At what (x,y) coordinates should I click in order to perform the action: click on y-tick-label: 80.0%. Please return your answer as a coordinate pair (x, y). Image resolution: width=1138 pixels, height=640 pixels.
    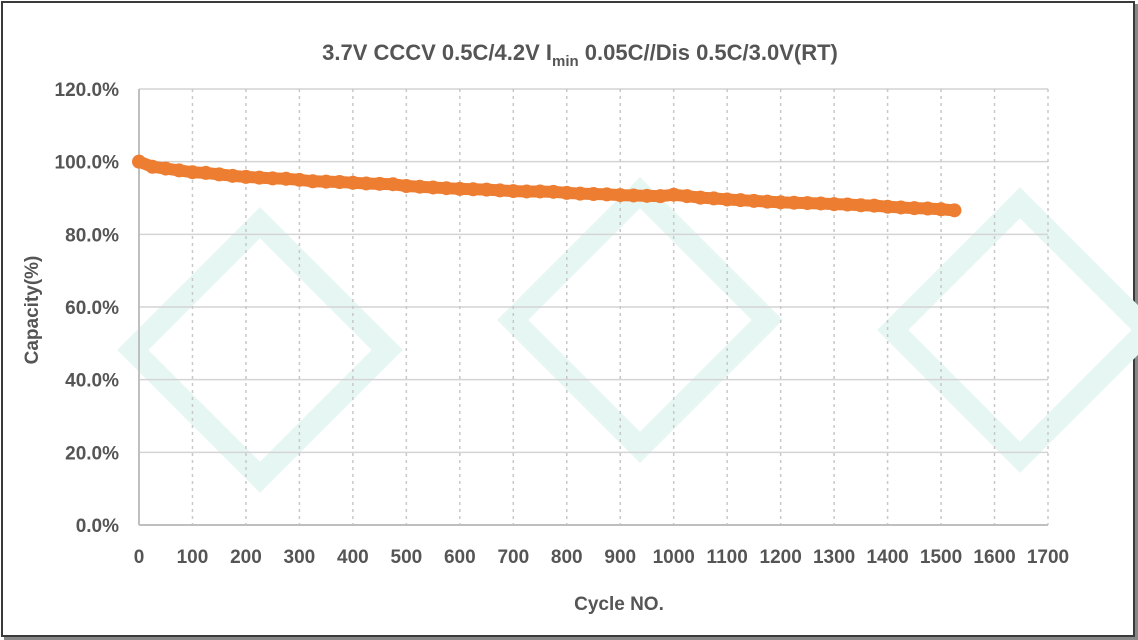
    Looking at the image, I should click on (92, 235).